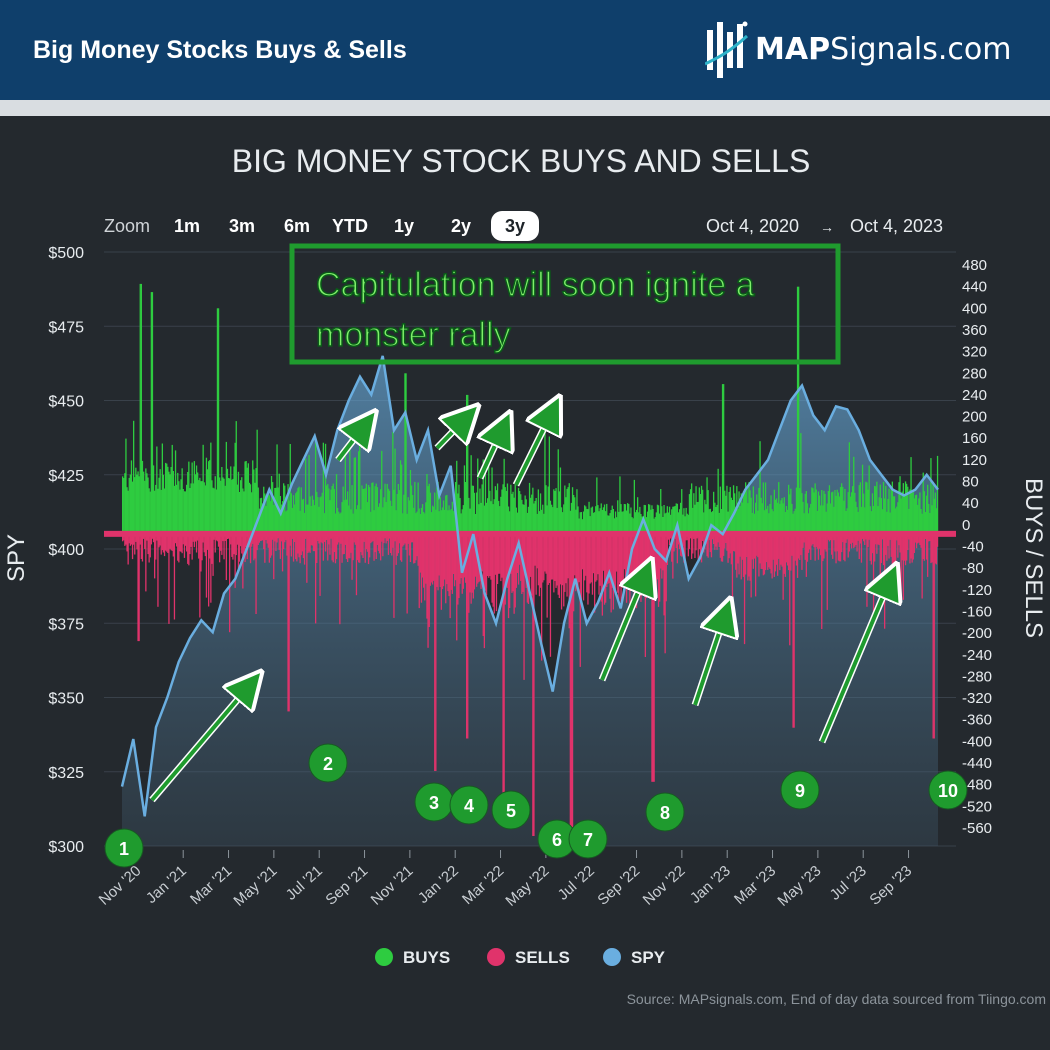 The image size is (1050, 1050). What do you see at coordinates (426, 957) in the screenshot?
I see `legend-label: BUYS` at bounding box center [426, 957].